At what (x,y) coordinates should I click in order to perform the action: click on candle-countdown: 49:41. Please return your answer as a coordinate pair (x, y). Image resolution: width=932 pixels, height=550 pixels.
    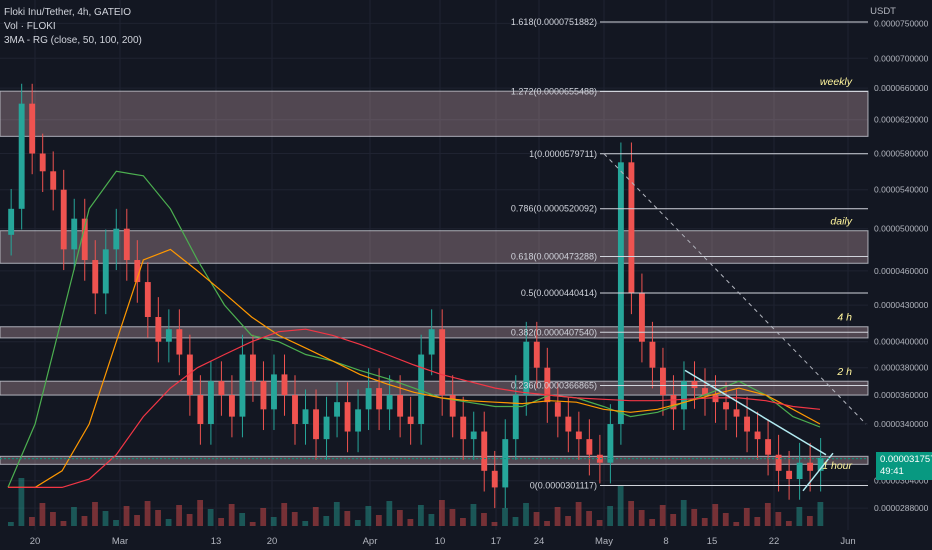
    Looking at the image, I should click on (892, 471).